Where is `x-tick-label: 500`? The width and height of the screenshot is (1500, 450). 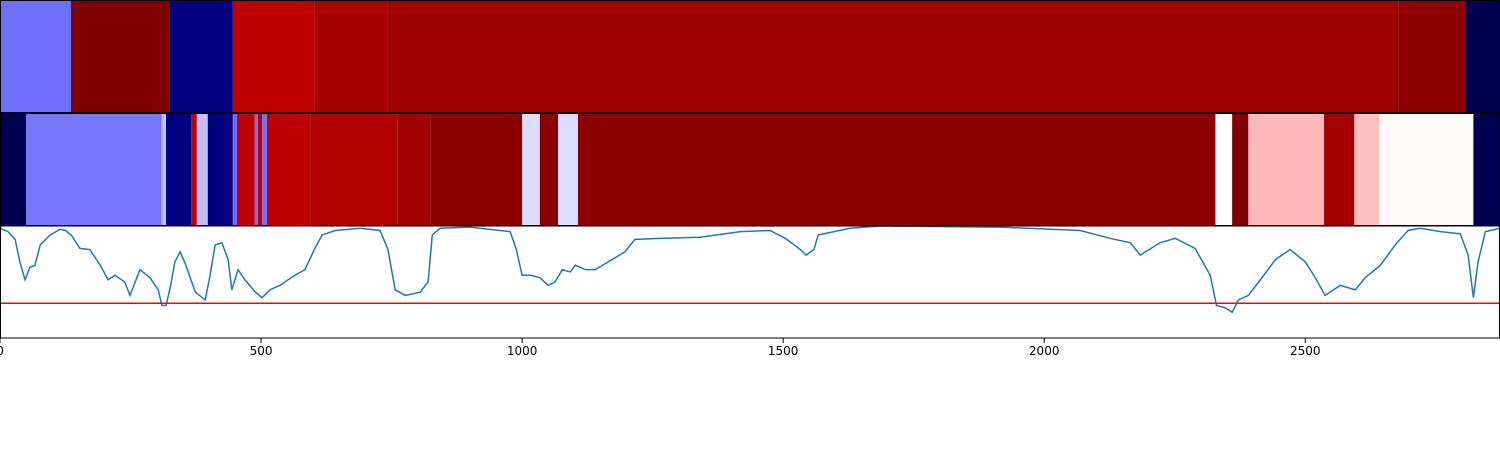
x-tick-label: 500 is located at coordinates (261, 351).